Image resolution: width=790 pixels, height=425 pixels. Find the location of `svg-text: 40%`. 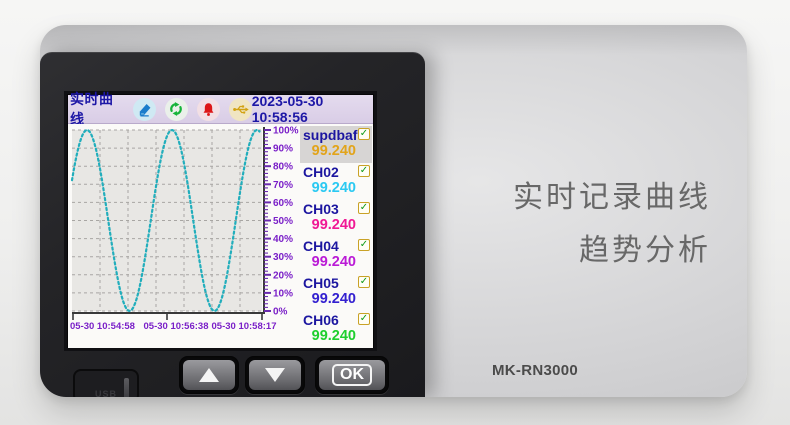

svg-text: 40% is located at coordinates (283, 239).